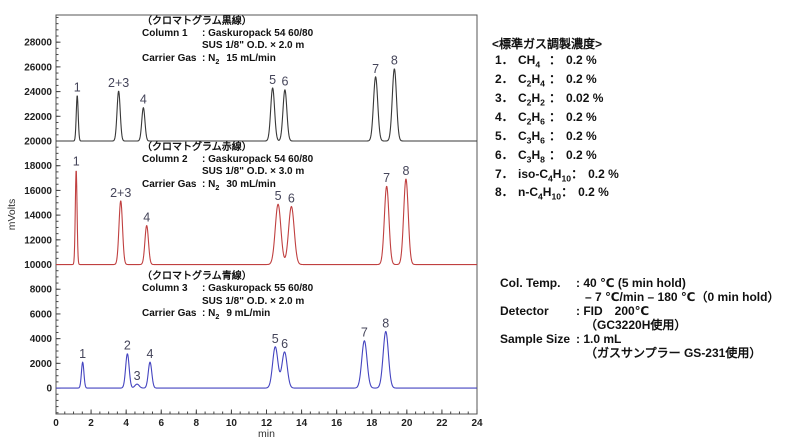  I want to click on x-tick-label: 20, so click(407, 423).